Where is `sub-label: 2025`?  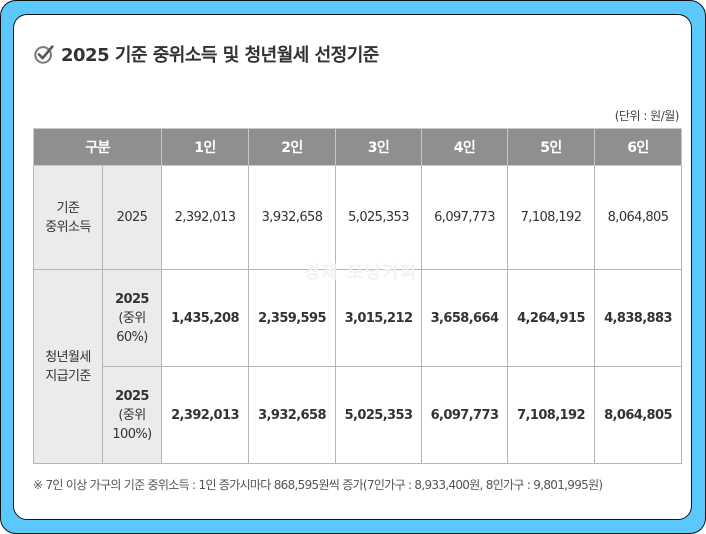 sub-label: 2025 is located at coordinates (132, 217).